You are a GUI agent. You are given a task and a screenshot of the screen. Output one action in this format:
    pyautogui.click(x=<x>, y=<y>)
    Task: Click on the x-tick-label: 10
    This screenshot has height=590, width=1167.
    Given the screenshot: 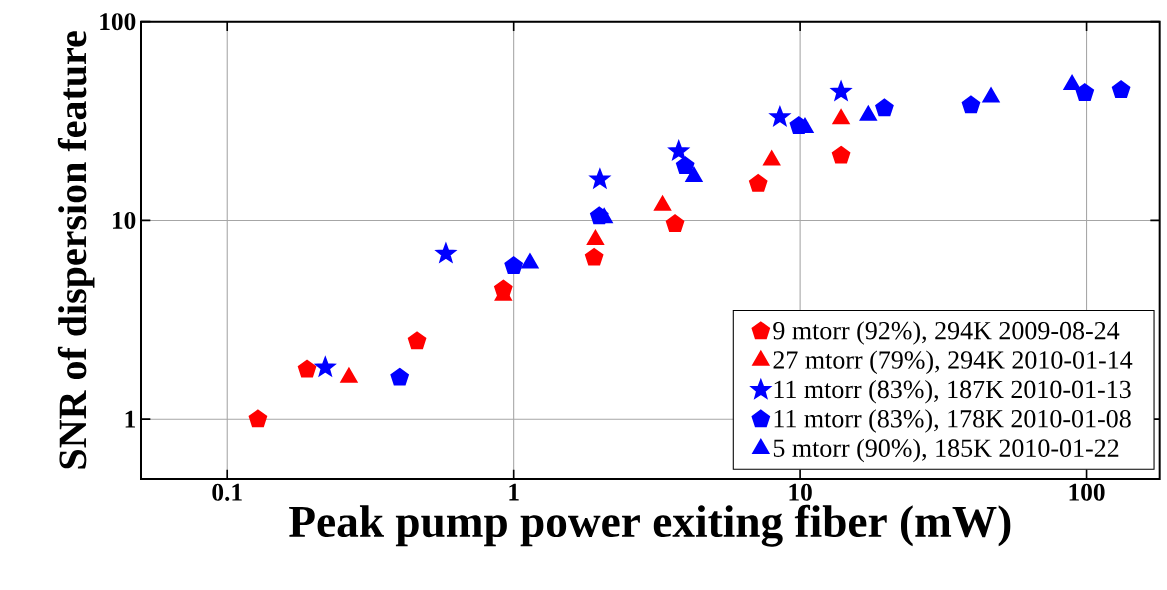 What is the action you would take?
    pyautogui.click(x=800, y=492)
    